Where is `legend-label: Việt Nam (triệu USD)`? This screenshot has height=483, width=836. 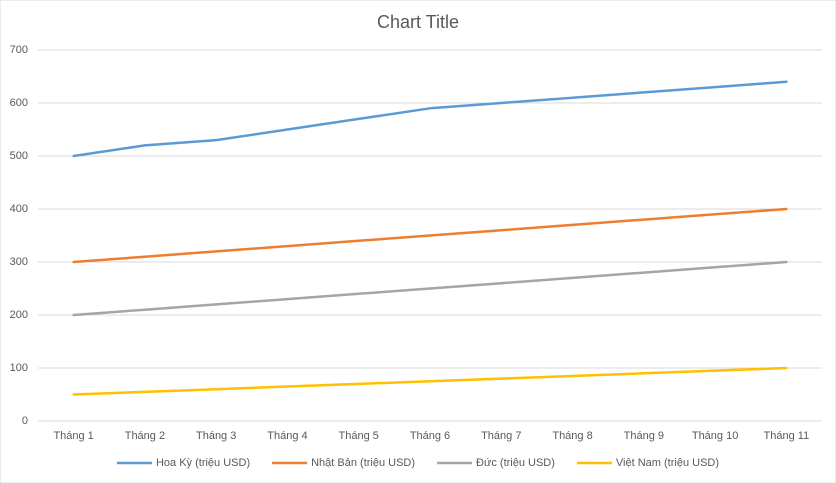 legend-label: Việt Nam (triệu USD) is located at coordinates (667, 463).